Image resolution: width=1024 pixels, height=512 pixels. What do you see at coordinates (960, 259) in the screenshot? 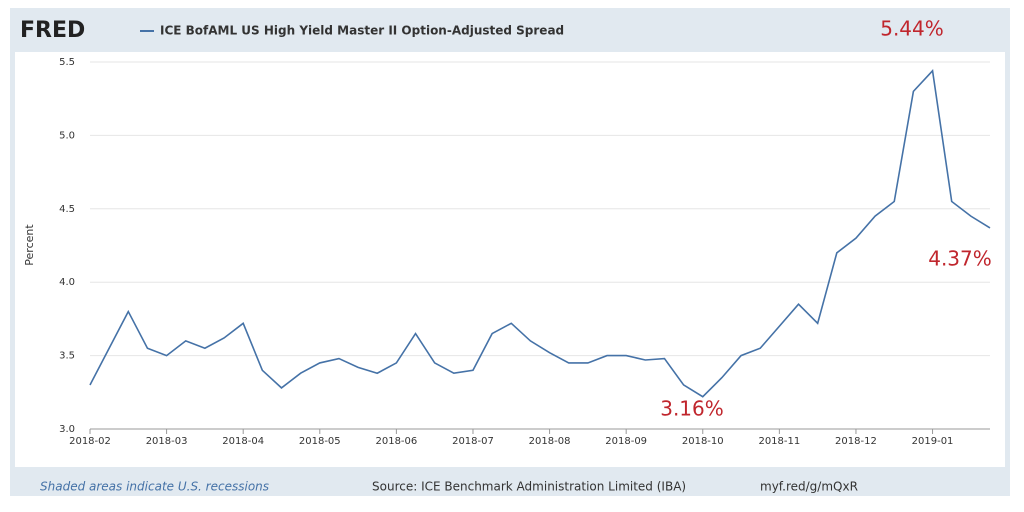
I see `annotation: 4.37%` at bounding box center [960, 259].